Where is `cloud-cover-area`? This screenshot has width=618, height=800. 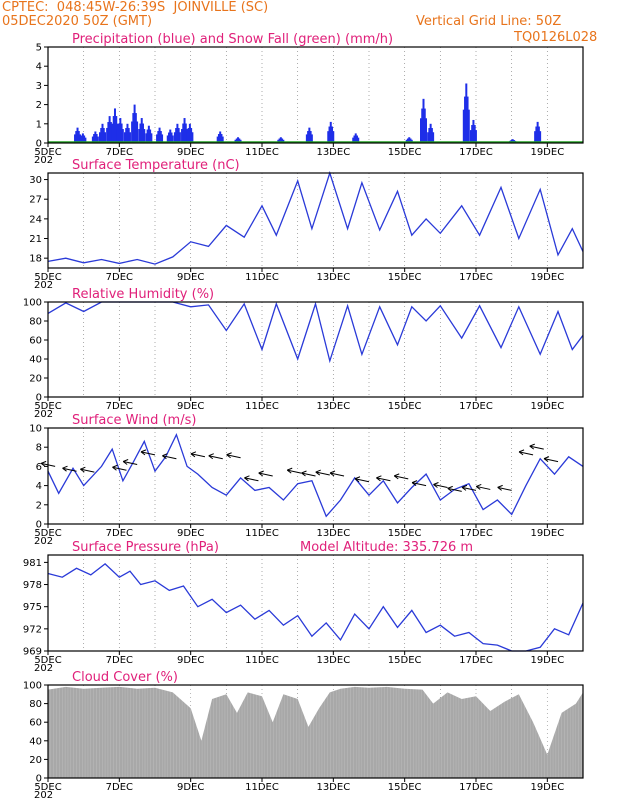 cloud-cover-area is located at coordinates (315, 732).